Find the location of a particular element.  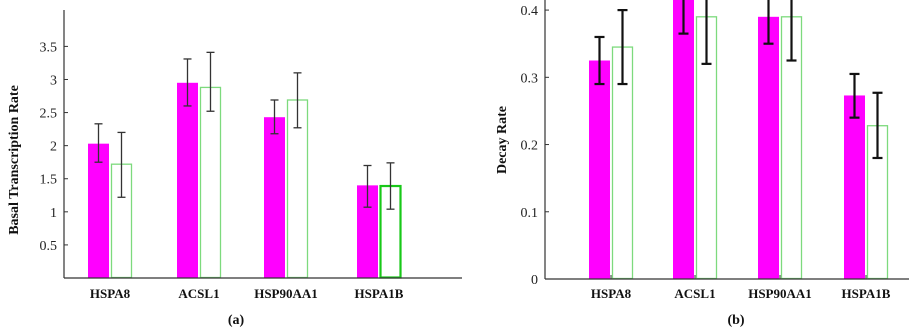

bar-outline is located at coordinates (210, 182).